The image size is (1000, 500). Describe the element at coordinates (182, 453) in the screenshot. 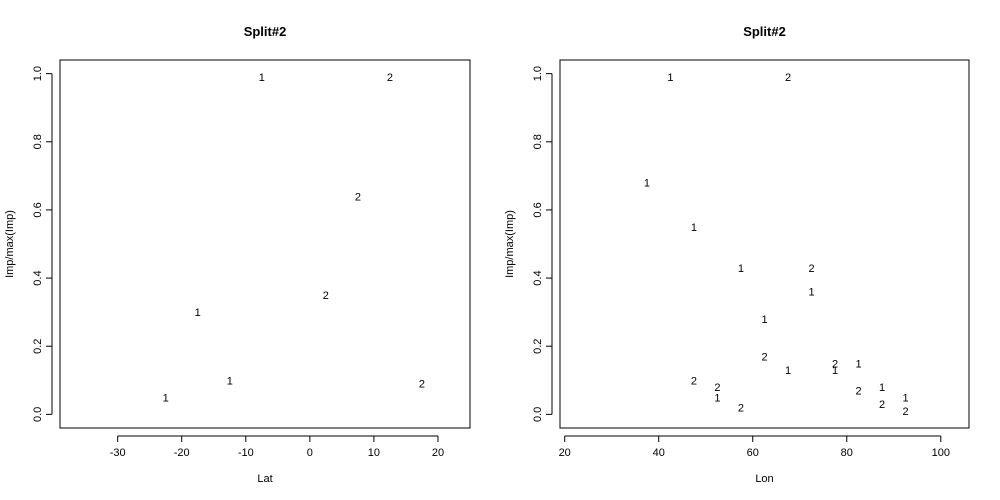

I see `x-tick-label: -20` at that location.